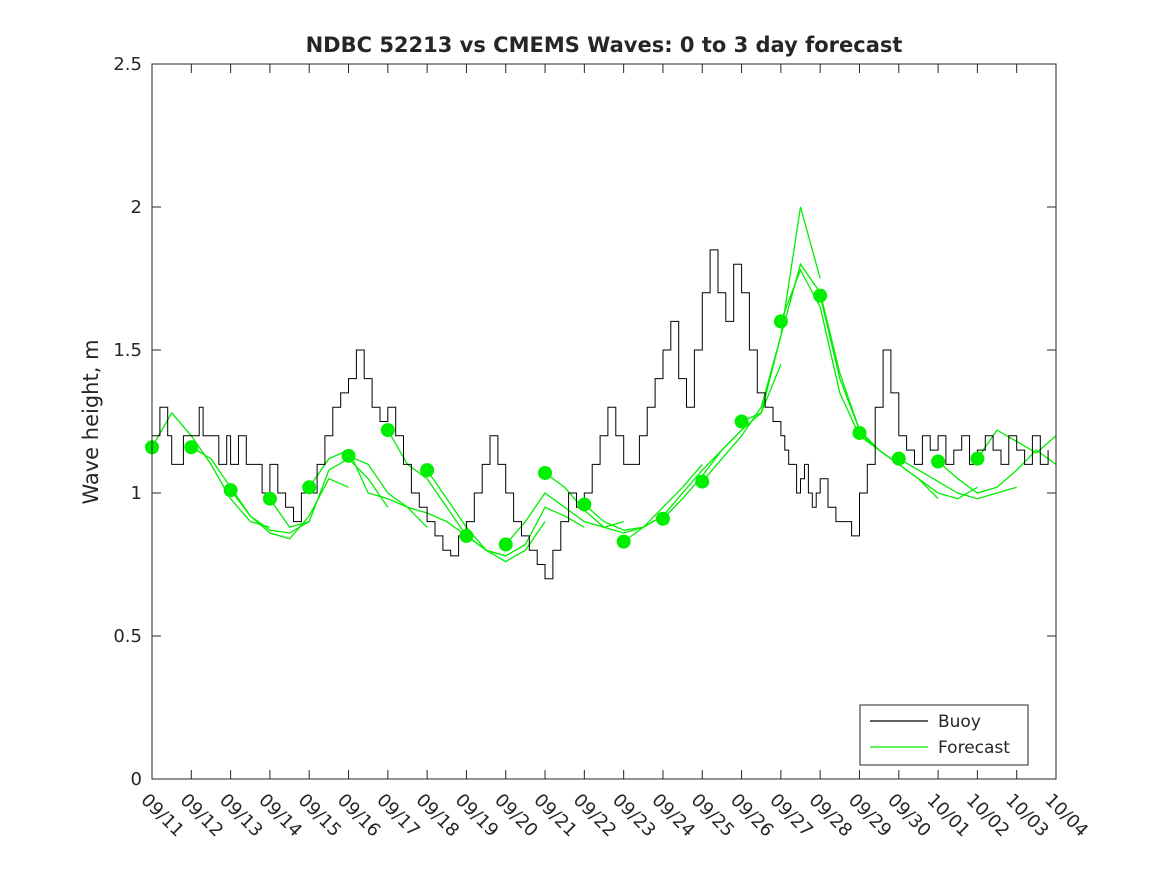  What do you see at coordinates (127, 636) in the screenshot?
I see `y-tick-label: 0.5` at bounding box center [127, 636].